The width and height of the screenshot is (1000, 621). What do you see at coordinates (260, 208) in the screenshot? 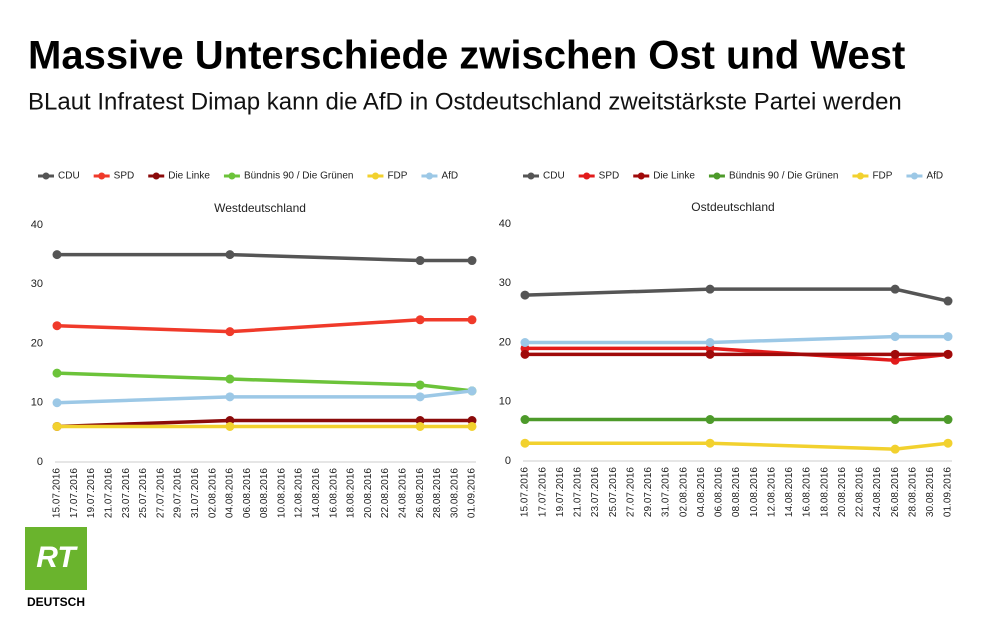
I see `chart-title: Westdeutschland` at bounding box center [260, 208].